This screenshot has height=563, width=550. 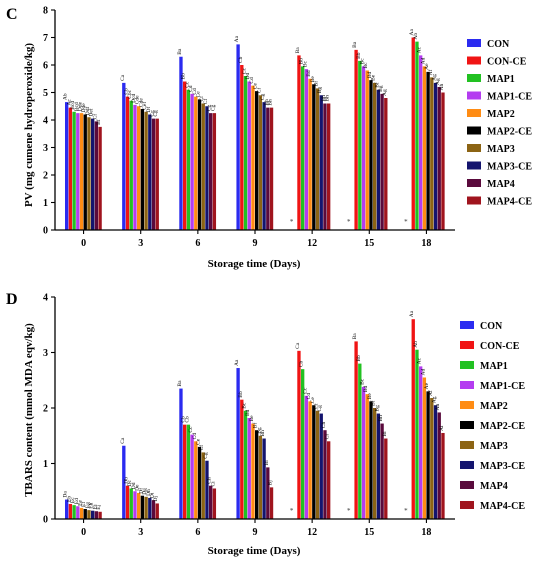 What do you see at coordinates (363, 381) in the screenshot?
I see `bar-label: Bc` at bounding box center [363, 381].